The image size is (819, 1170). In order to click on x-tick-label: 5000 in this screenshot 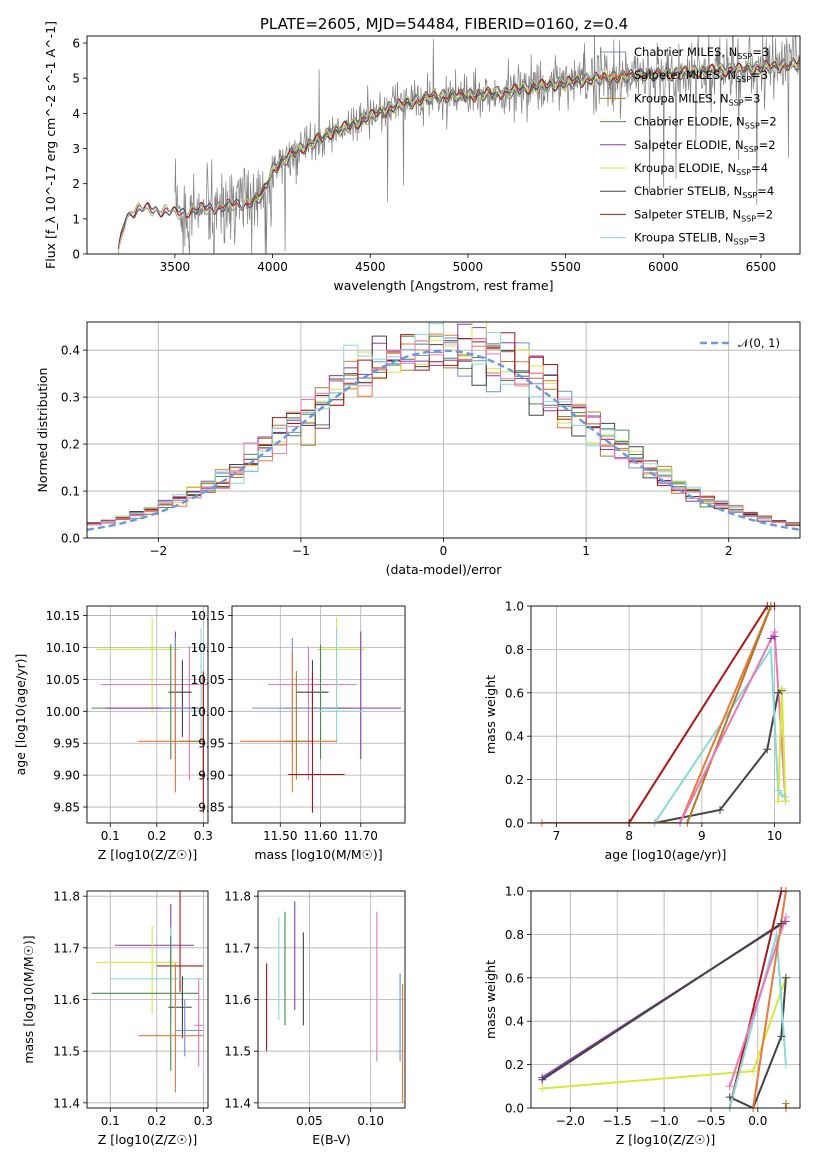, I will do `click(468, 267)`.